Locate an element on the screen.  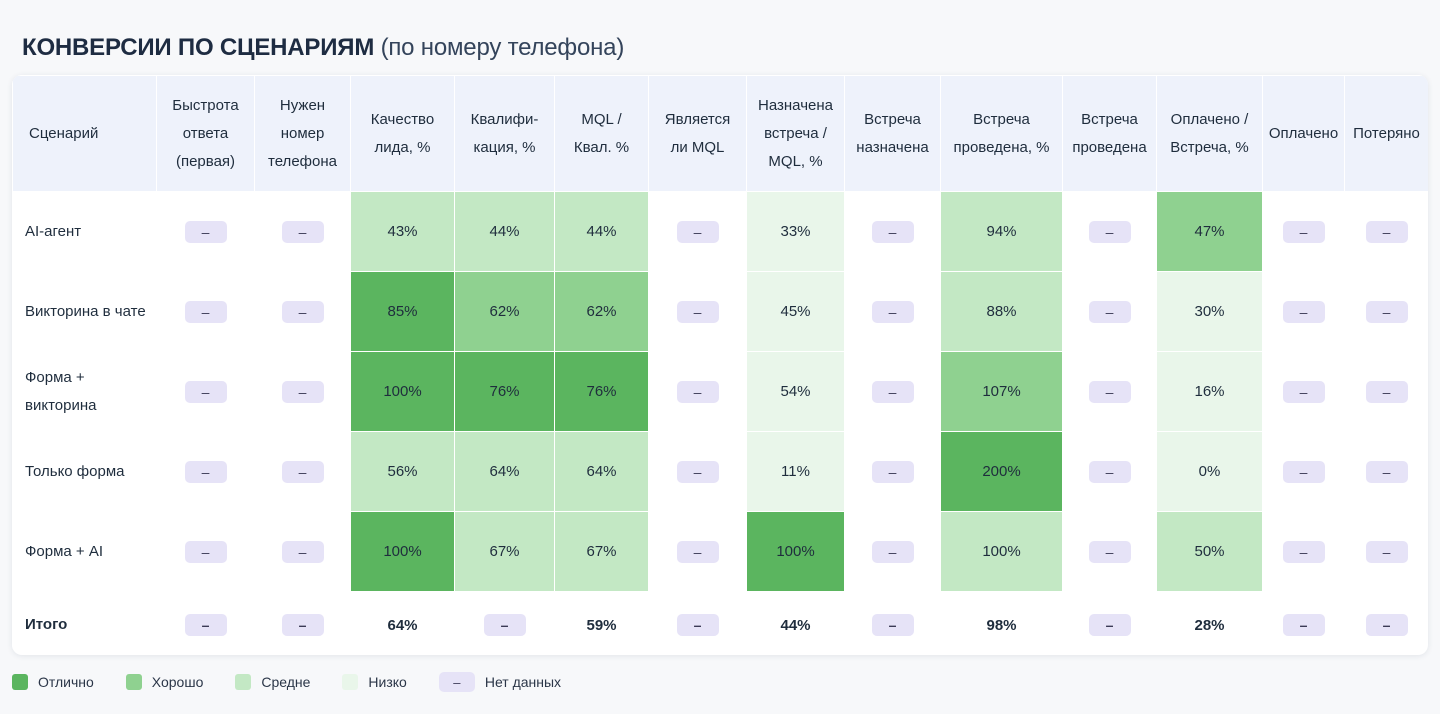
legend-label: Нет данных is located at coordinates (523, 682).